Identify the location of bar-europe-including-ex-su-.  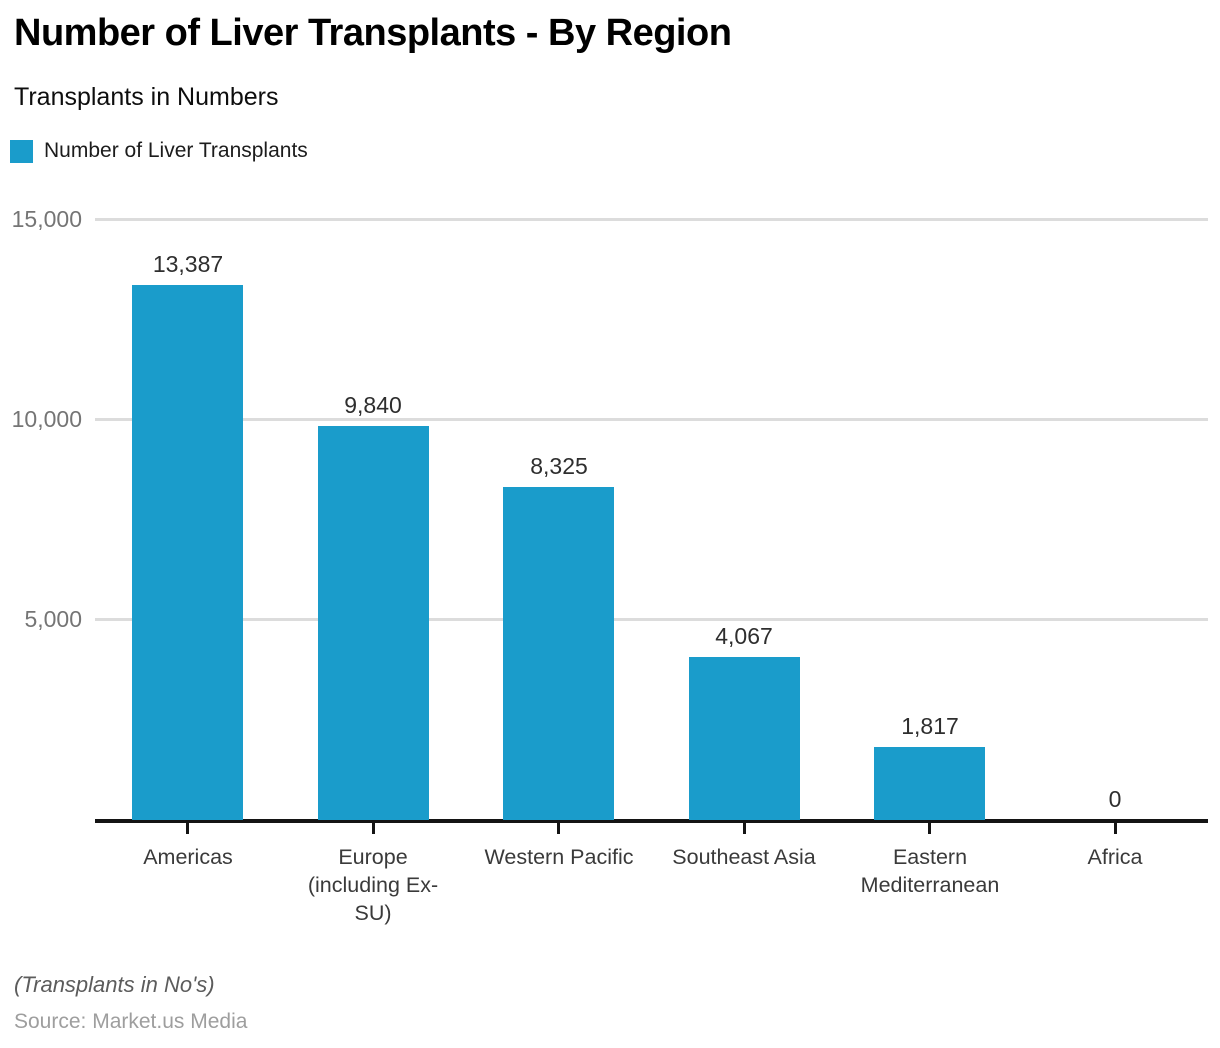
(373, 623).